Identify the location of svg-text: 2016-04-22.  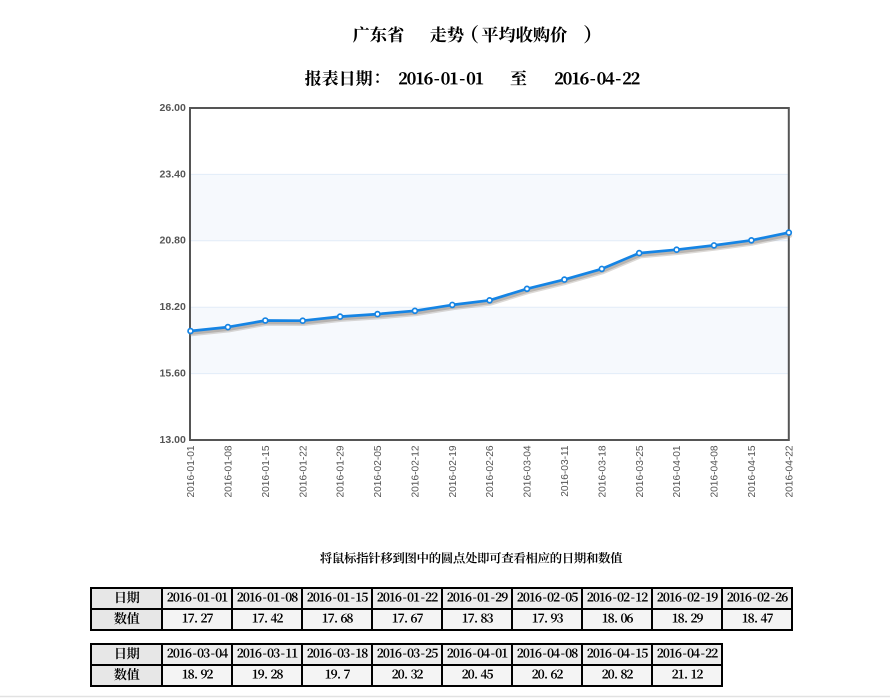
(789, 471).